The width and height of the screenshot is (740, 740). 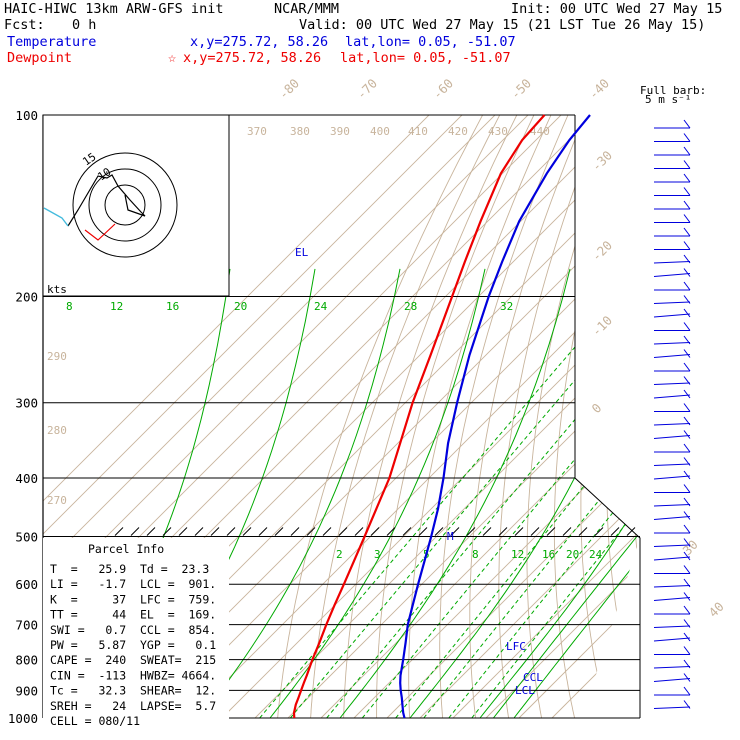 What do you see at coordinates (26, 403) in the screenshot?
I see `pressure-tick-label: 300` at bounding box center [26, 403].